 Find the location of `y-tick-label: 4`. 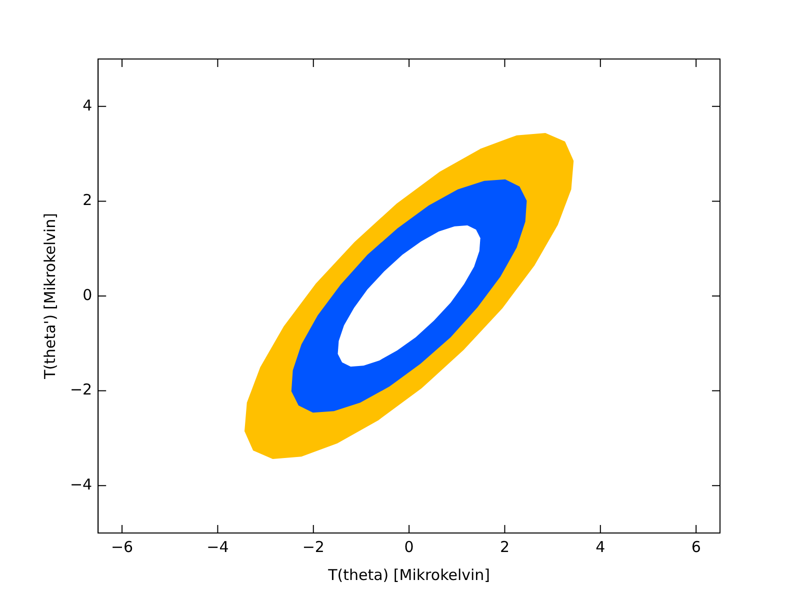

y-tick-label: 4 is located at coordinates (87, 105).